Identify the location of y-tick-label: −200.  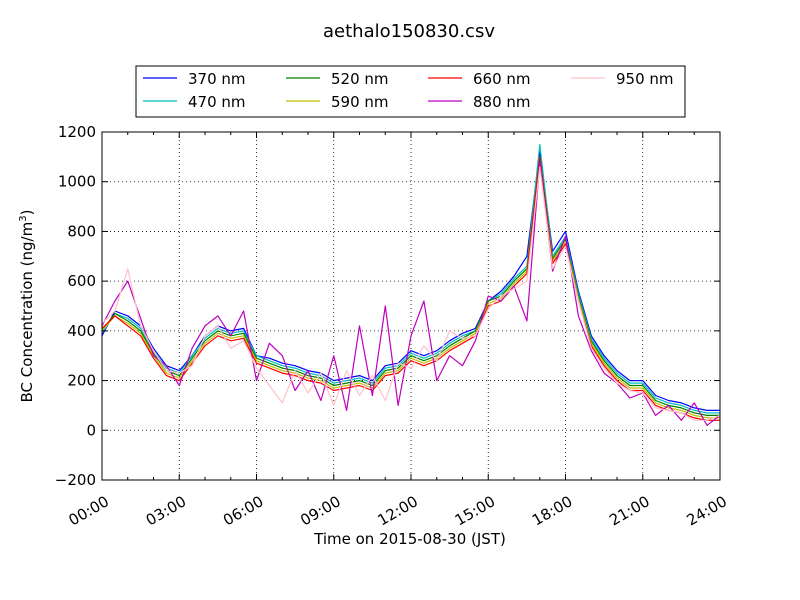
(75, 480).